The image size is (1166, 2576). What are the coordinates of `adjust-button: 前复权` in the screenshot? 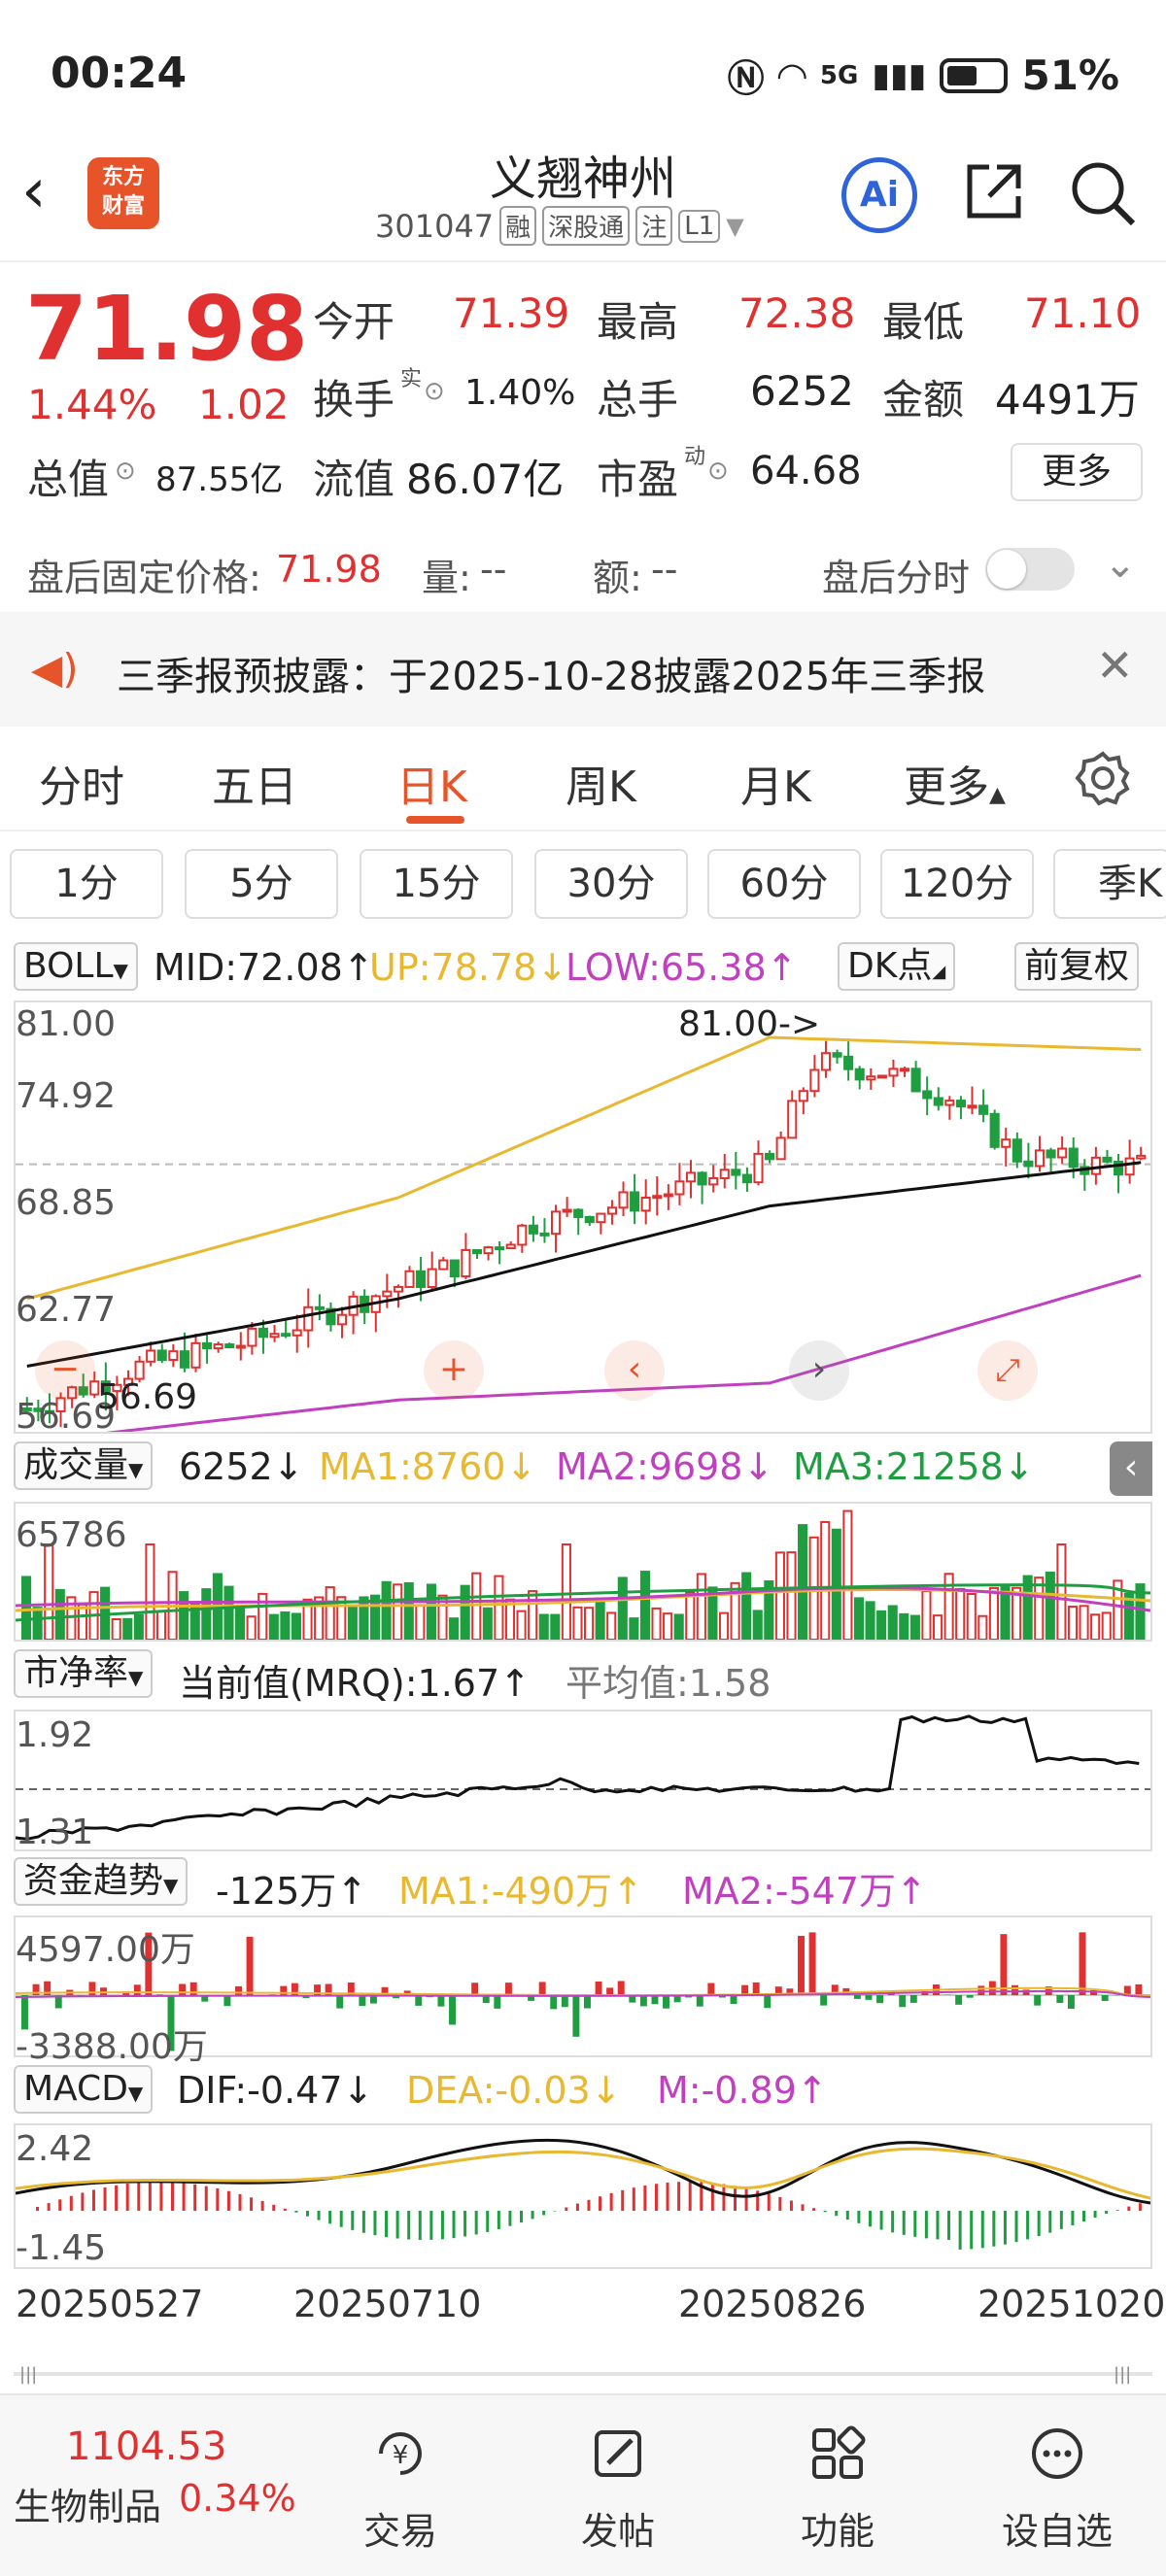 It's located at (1077, 966).